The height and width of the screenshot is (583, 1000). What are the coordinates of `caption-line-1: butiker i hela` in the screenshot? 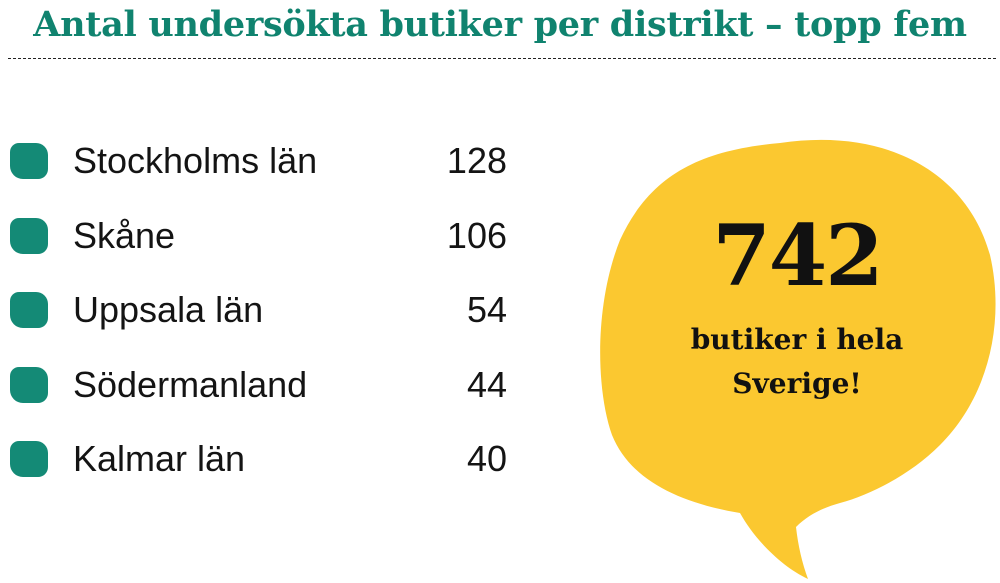 It's located at (797, 339).